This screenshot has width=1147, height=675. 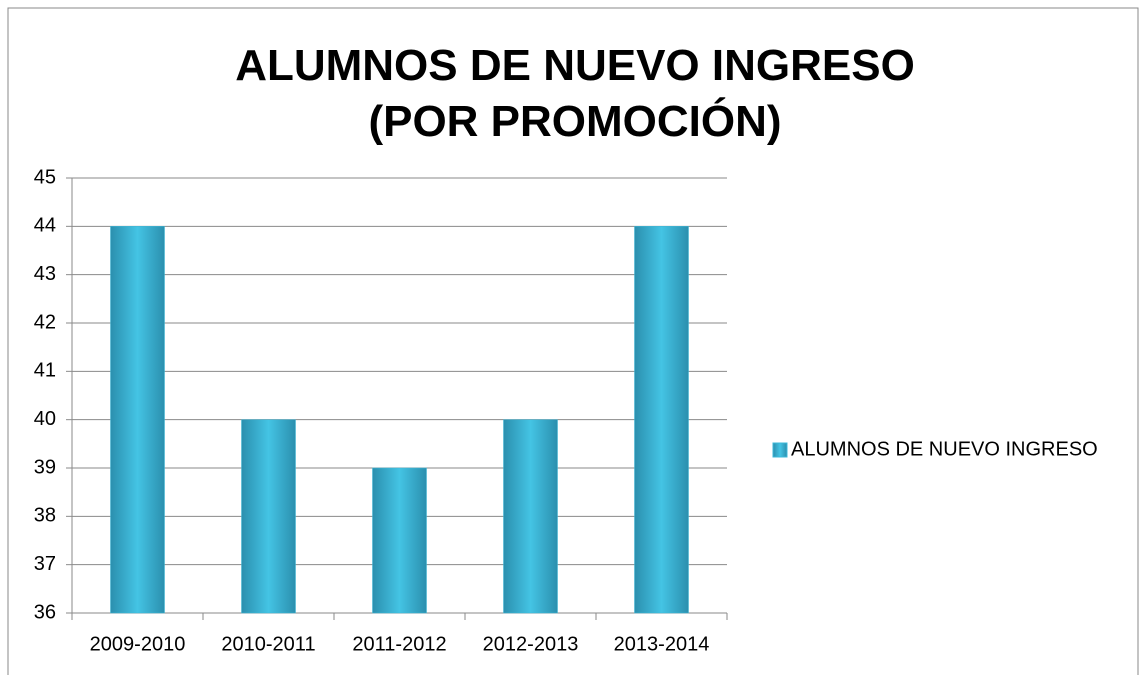 I want to click on x-tick-label: 2011-2012, so click(x=399, y=644).